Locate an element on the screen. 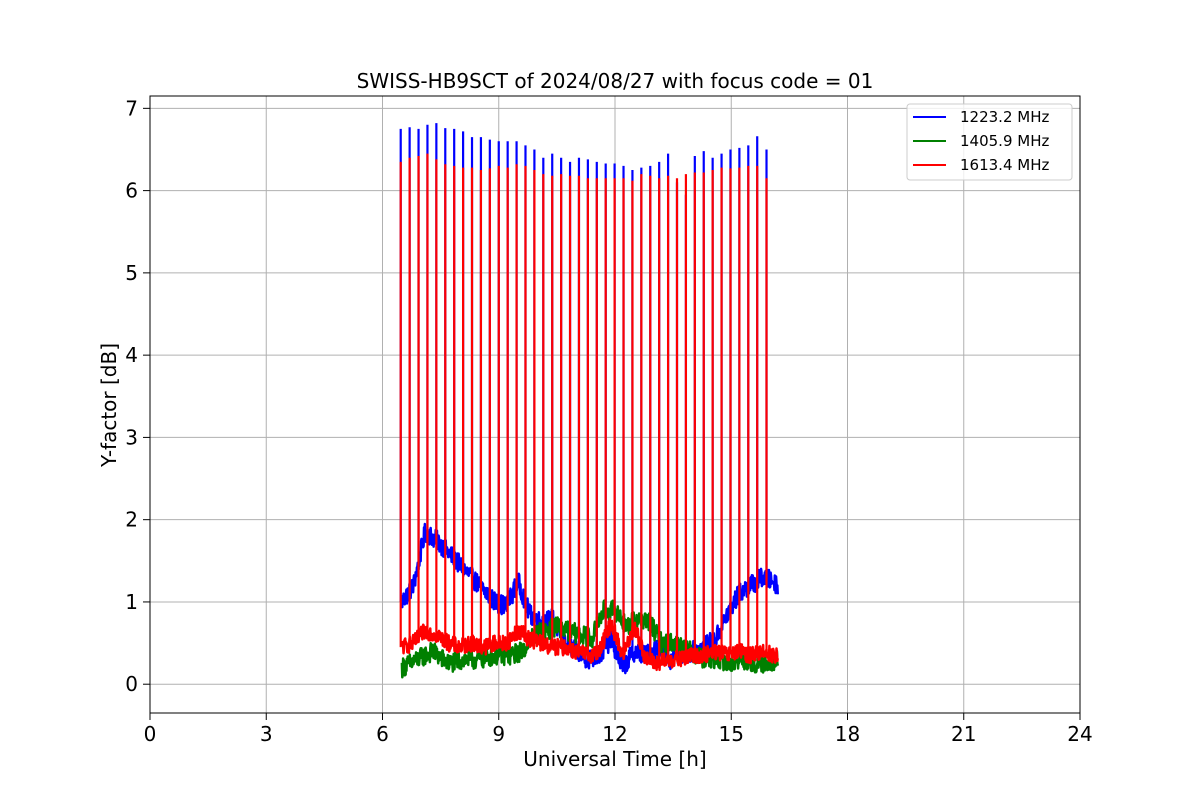  y-axis-label: Y-factor [dB] is located at coordinates (109, 405).